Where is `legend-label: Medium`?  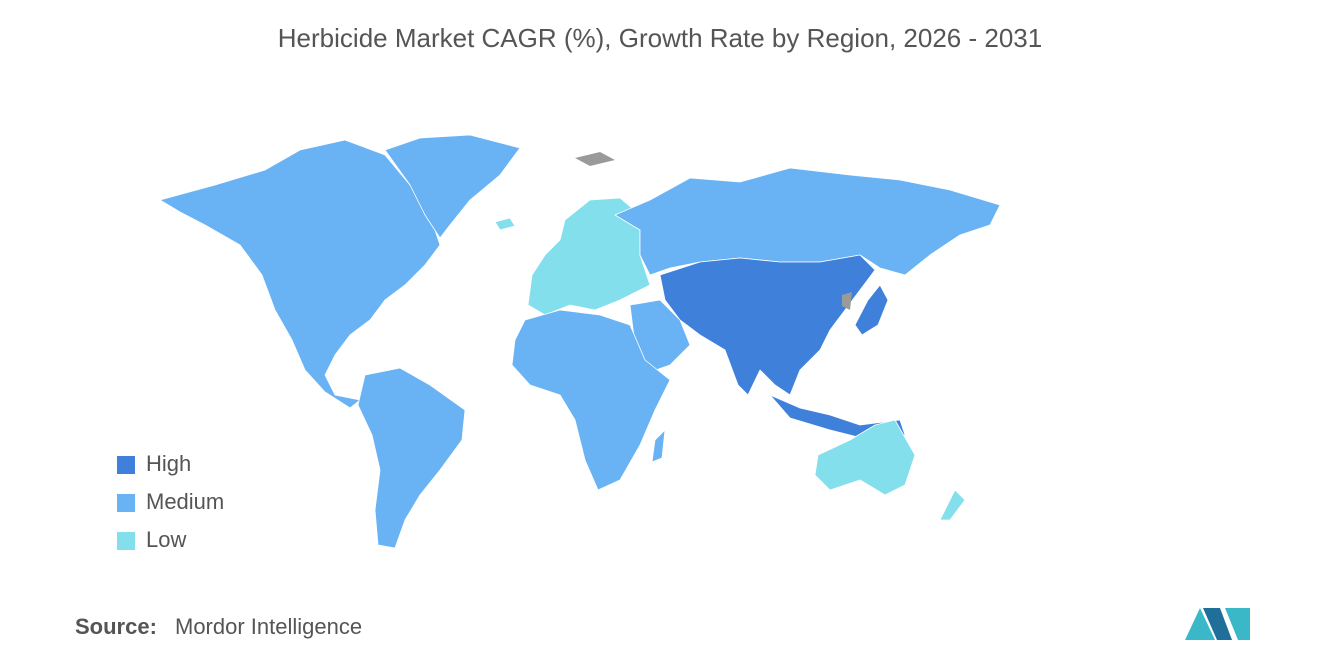 legend-label: Medium is located at coordinates (185, 501).